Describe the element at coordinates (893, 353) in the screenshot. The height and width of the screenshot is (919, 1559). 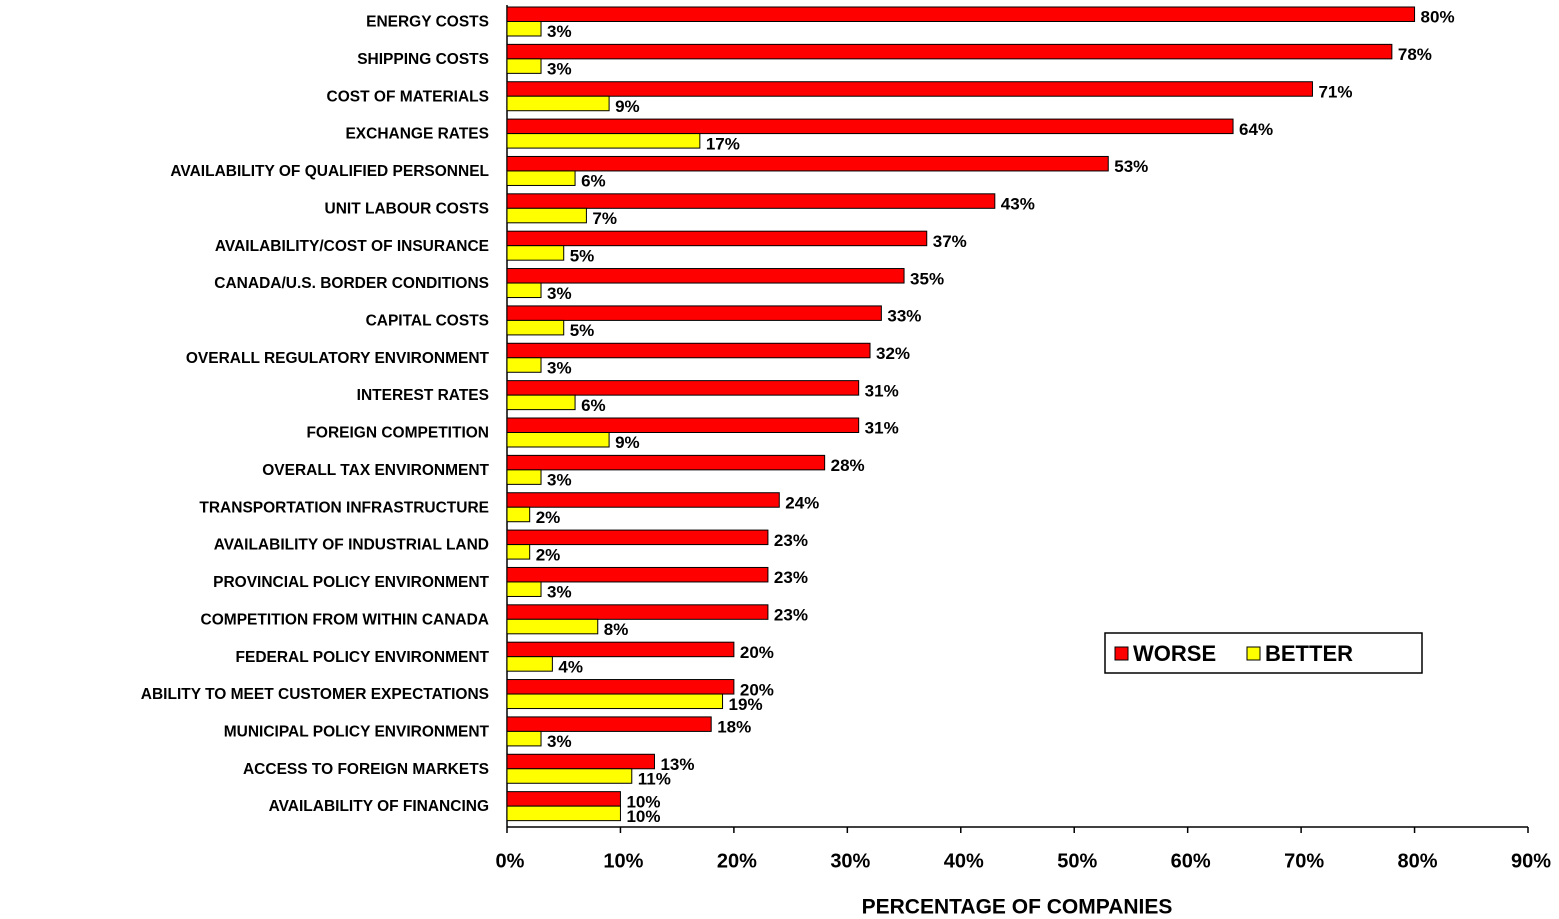
I see `value-label: 32%` at that location.